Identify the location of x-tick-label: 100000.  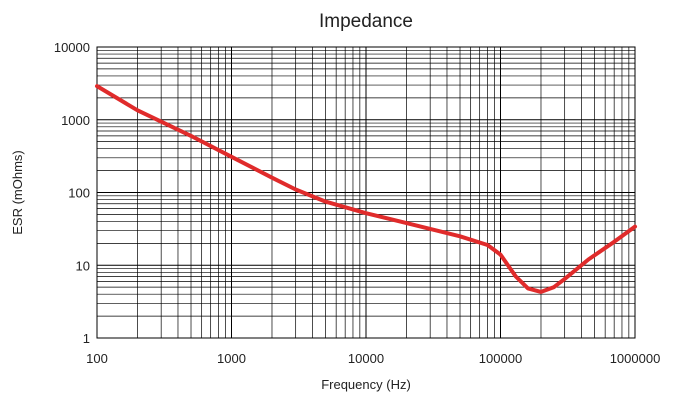
(500, 358).